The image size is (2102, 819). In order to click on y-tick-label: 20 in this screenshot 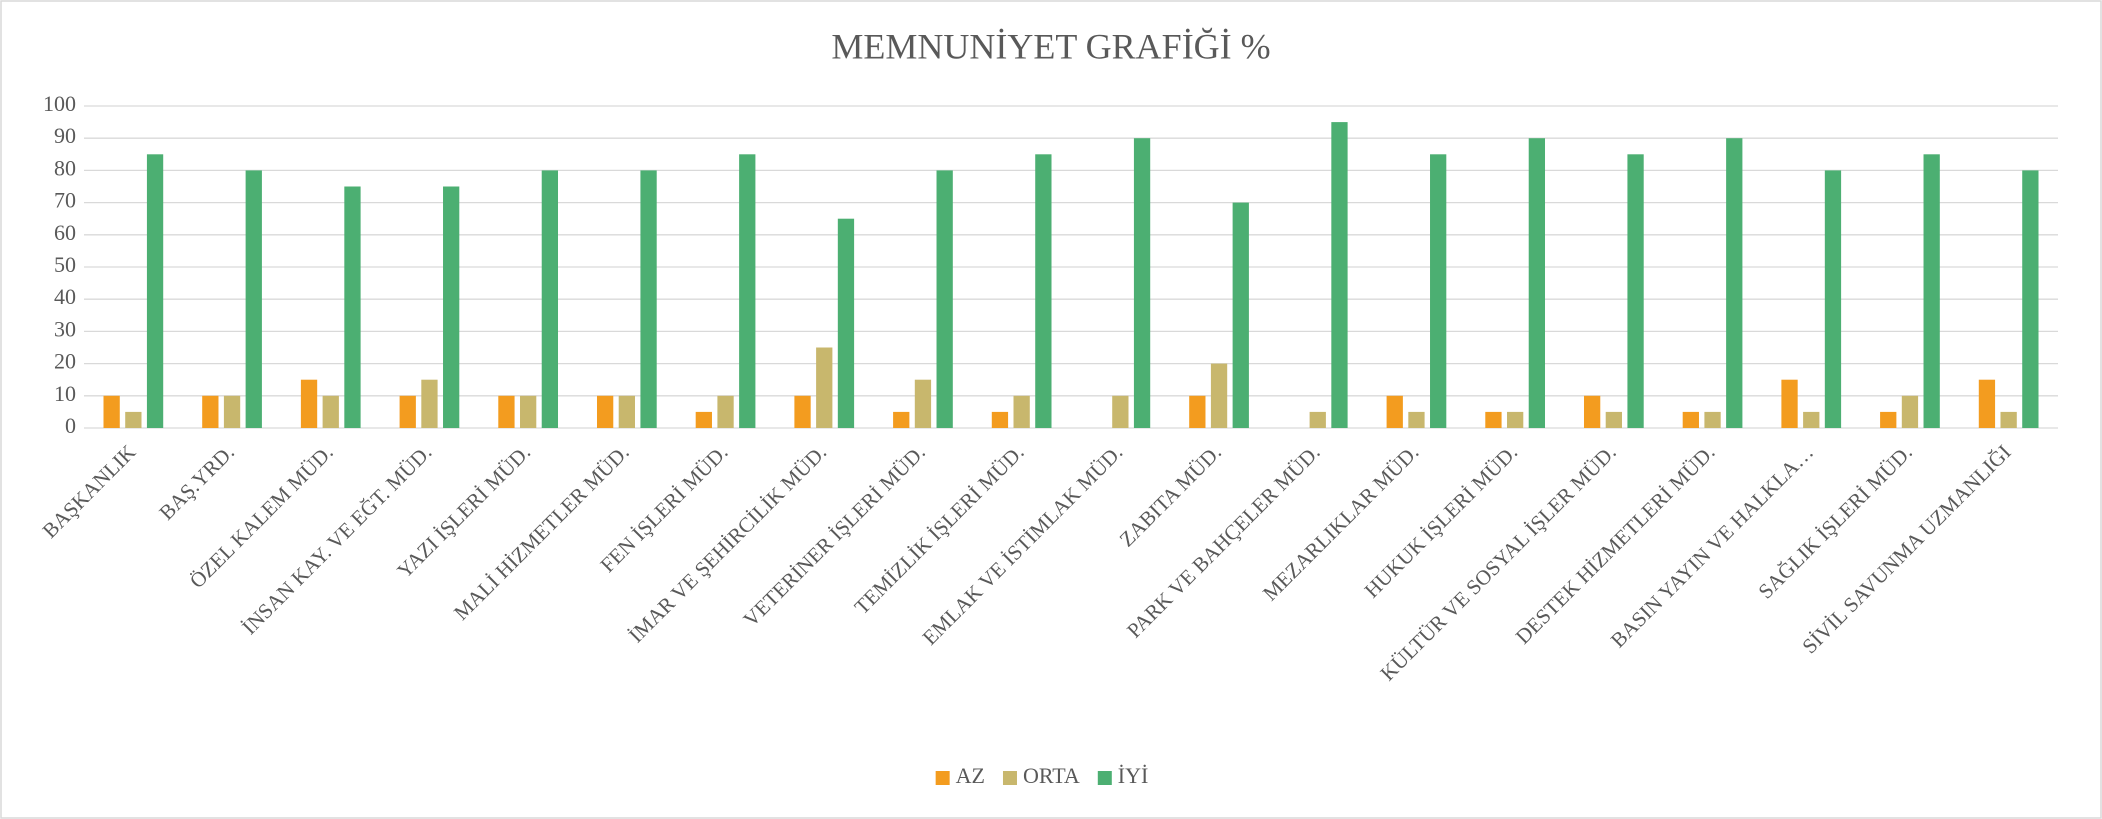, I will do `click(65, 361)`.